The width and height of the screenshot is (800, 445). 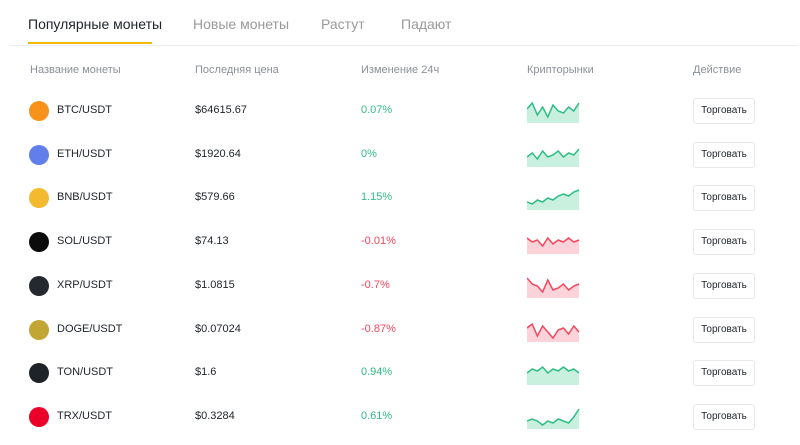 What do you see at coordinates (560, 70) in the screenshot?
I see `column-header: Крипторынки` at bounding box center [560, 70].